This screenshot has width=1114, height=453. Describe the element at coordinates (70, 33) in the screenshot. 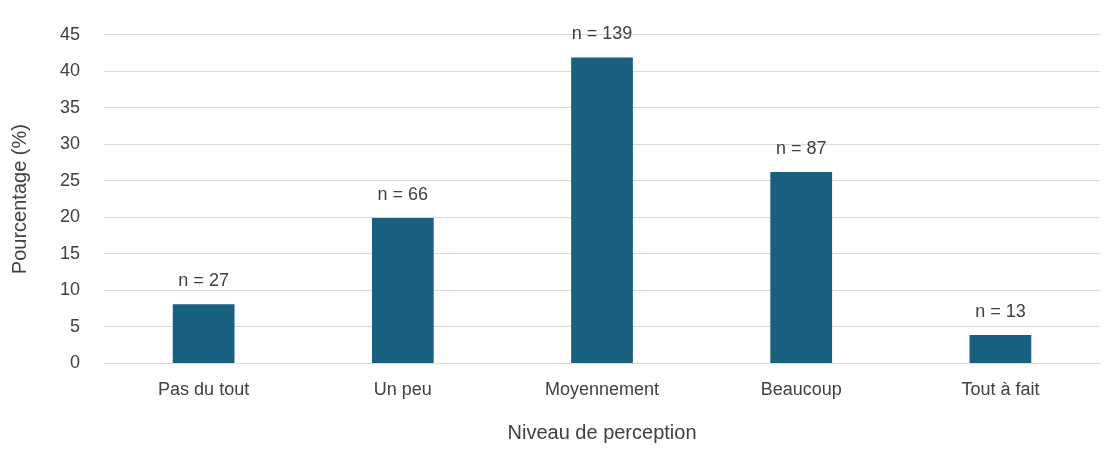

I see `y-tick-label: 45` at that location.